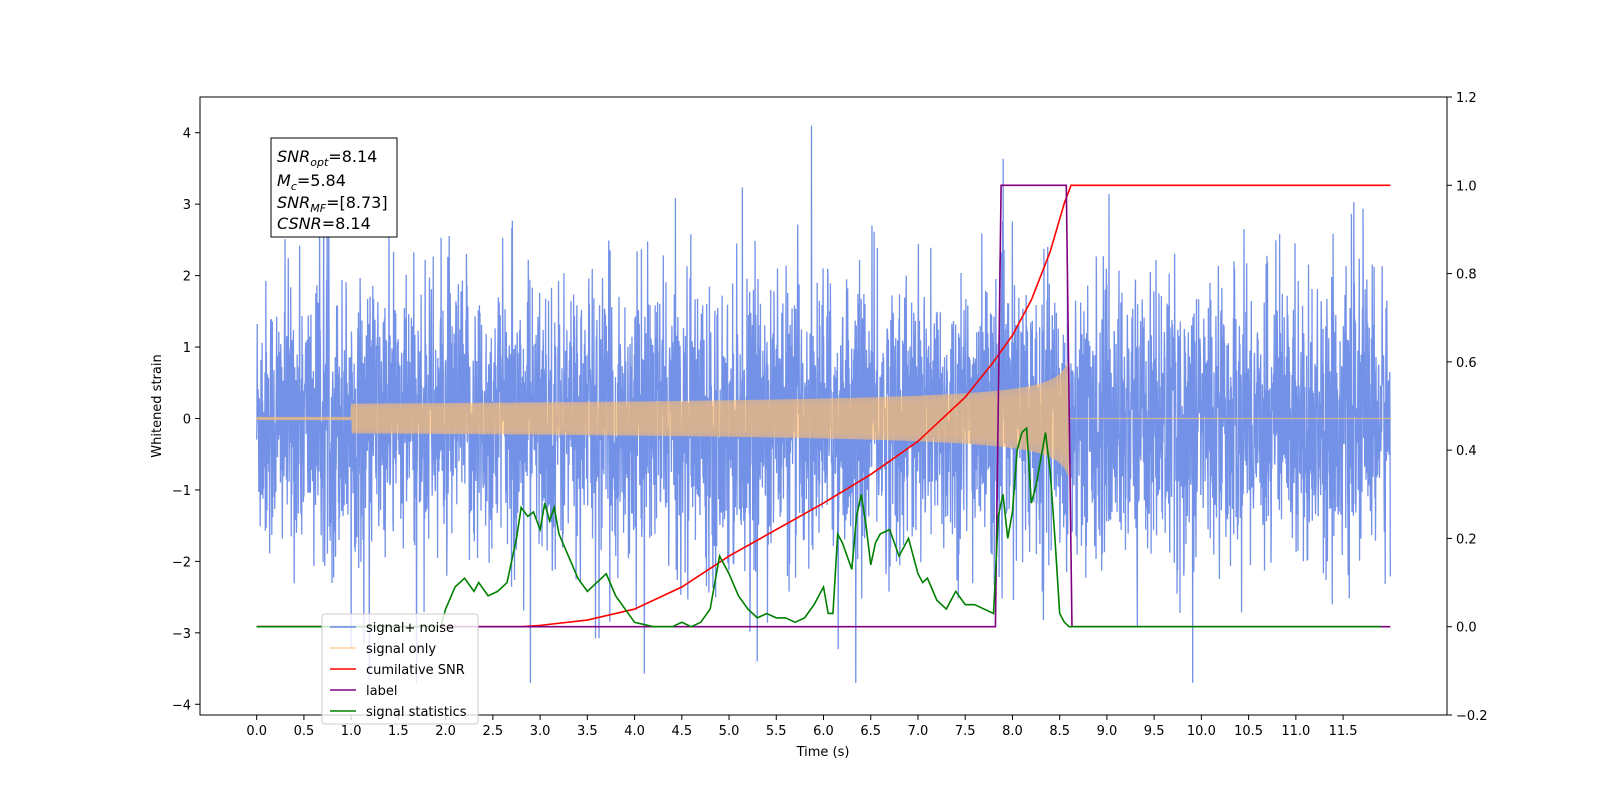  What do you see at coordinates (187, 277) in the screenshot?
I see `y-tick-label: 2` at bounding box center [187, 277].